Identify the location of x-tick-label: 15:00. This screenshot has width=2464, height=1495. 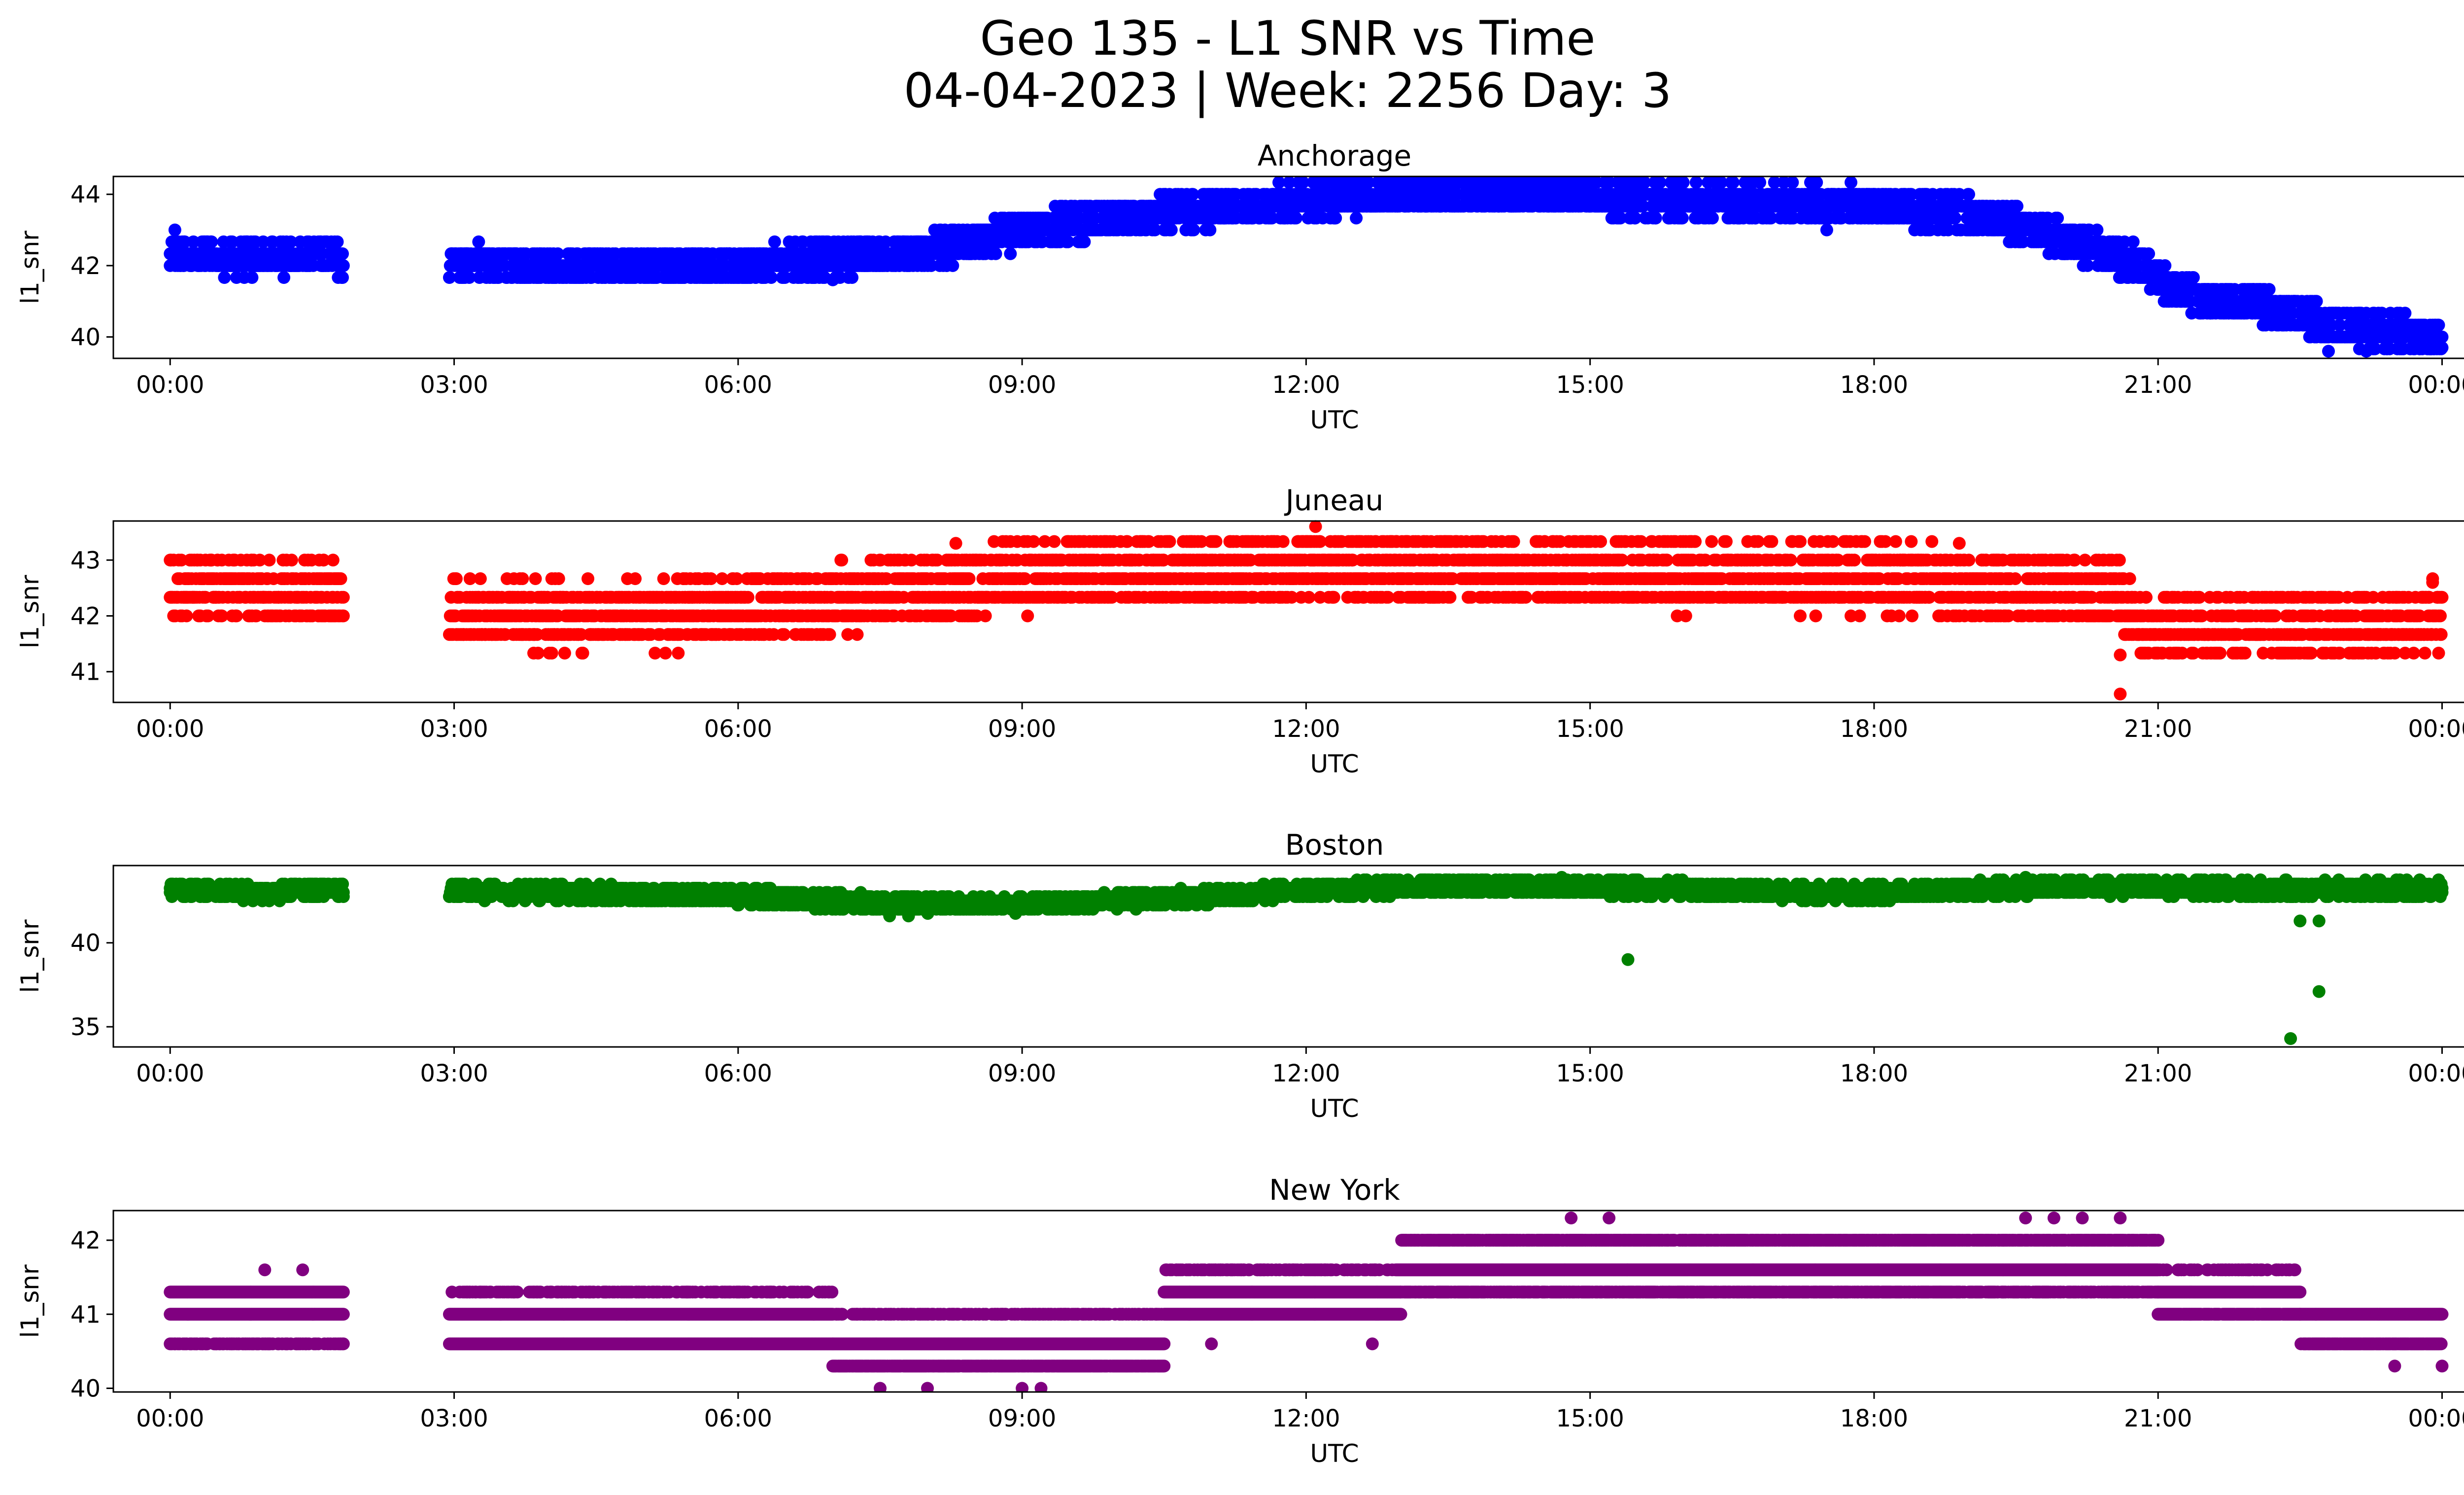
(1590, 385).